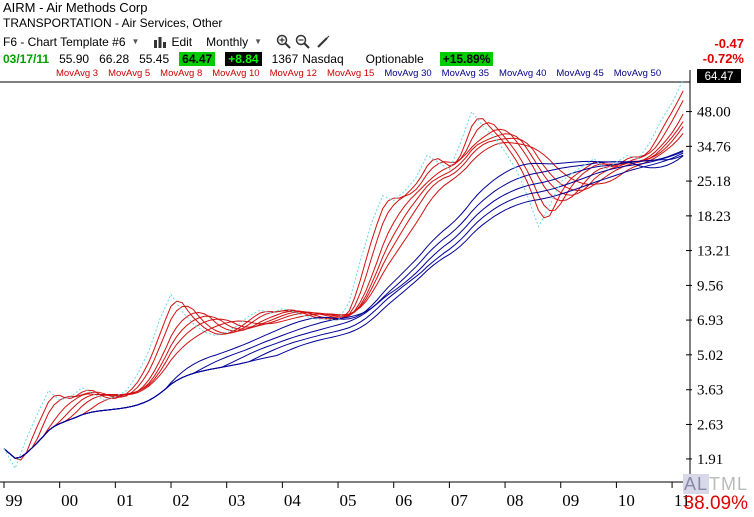 Image resolution: width=754 pixels, height=517 pixels. What do you see at coordinates (714, 147) in the screenshot?
I see `y-tick-label: 34.76` at bounding box center [714, 147].